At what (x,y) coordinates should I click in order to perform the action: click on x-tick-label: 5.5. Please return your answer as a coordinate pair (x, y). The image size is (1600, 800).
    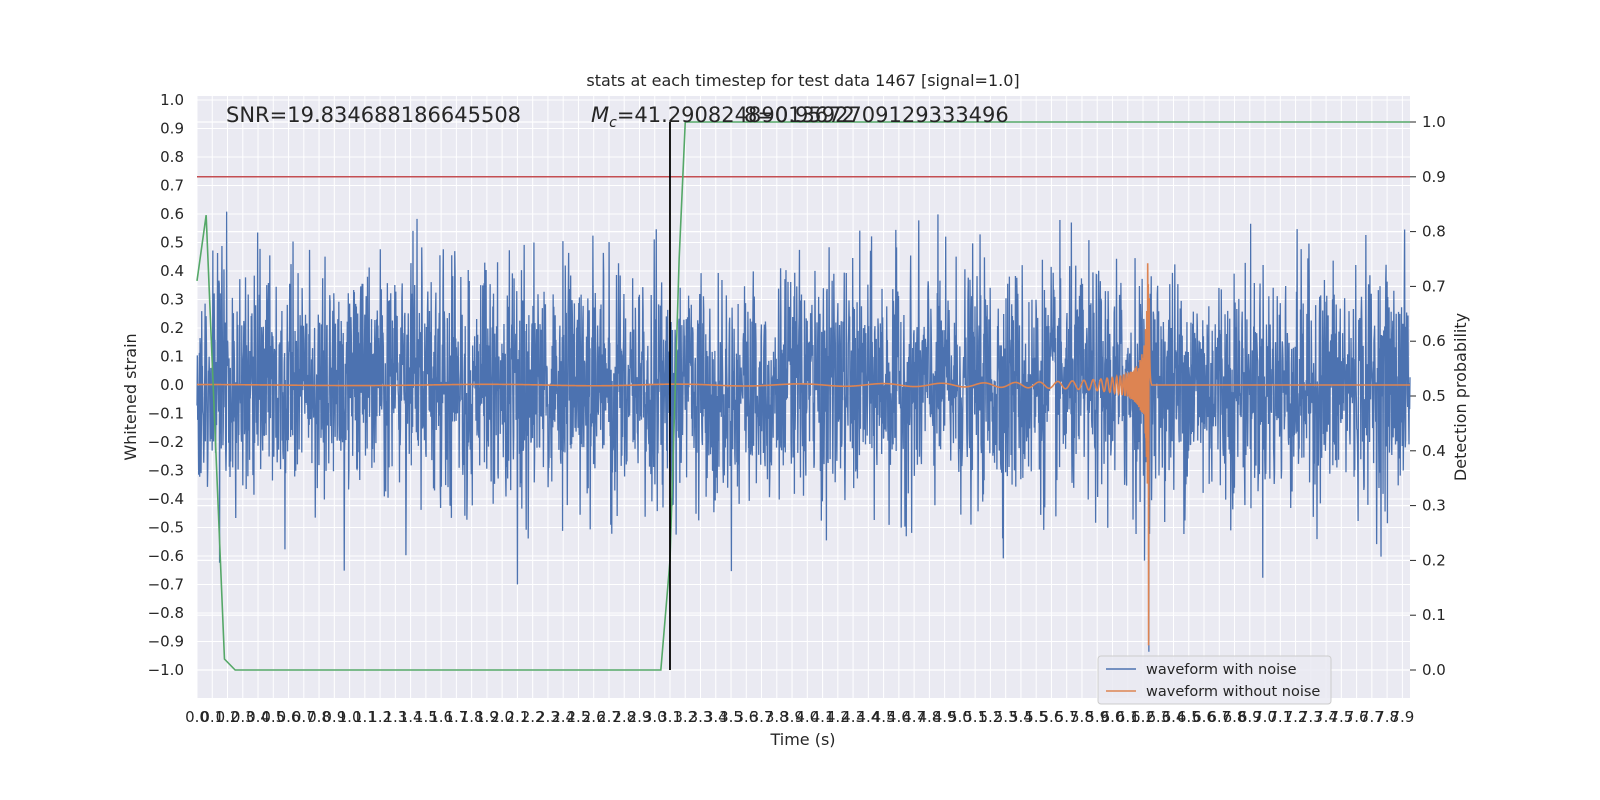
    Looking at the image, I should click on (1036, 717).